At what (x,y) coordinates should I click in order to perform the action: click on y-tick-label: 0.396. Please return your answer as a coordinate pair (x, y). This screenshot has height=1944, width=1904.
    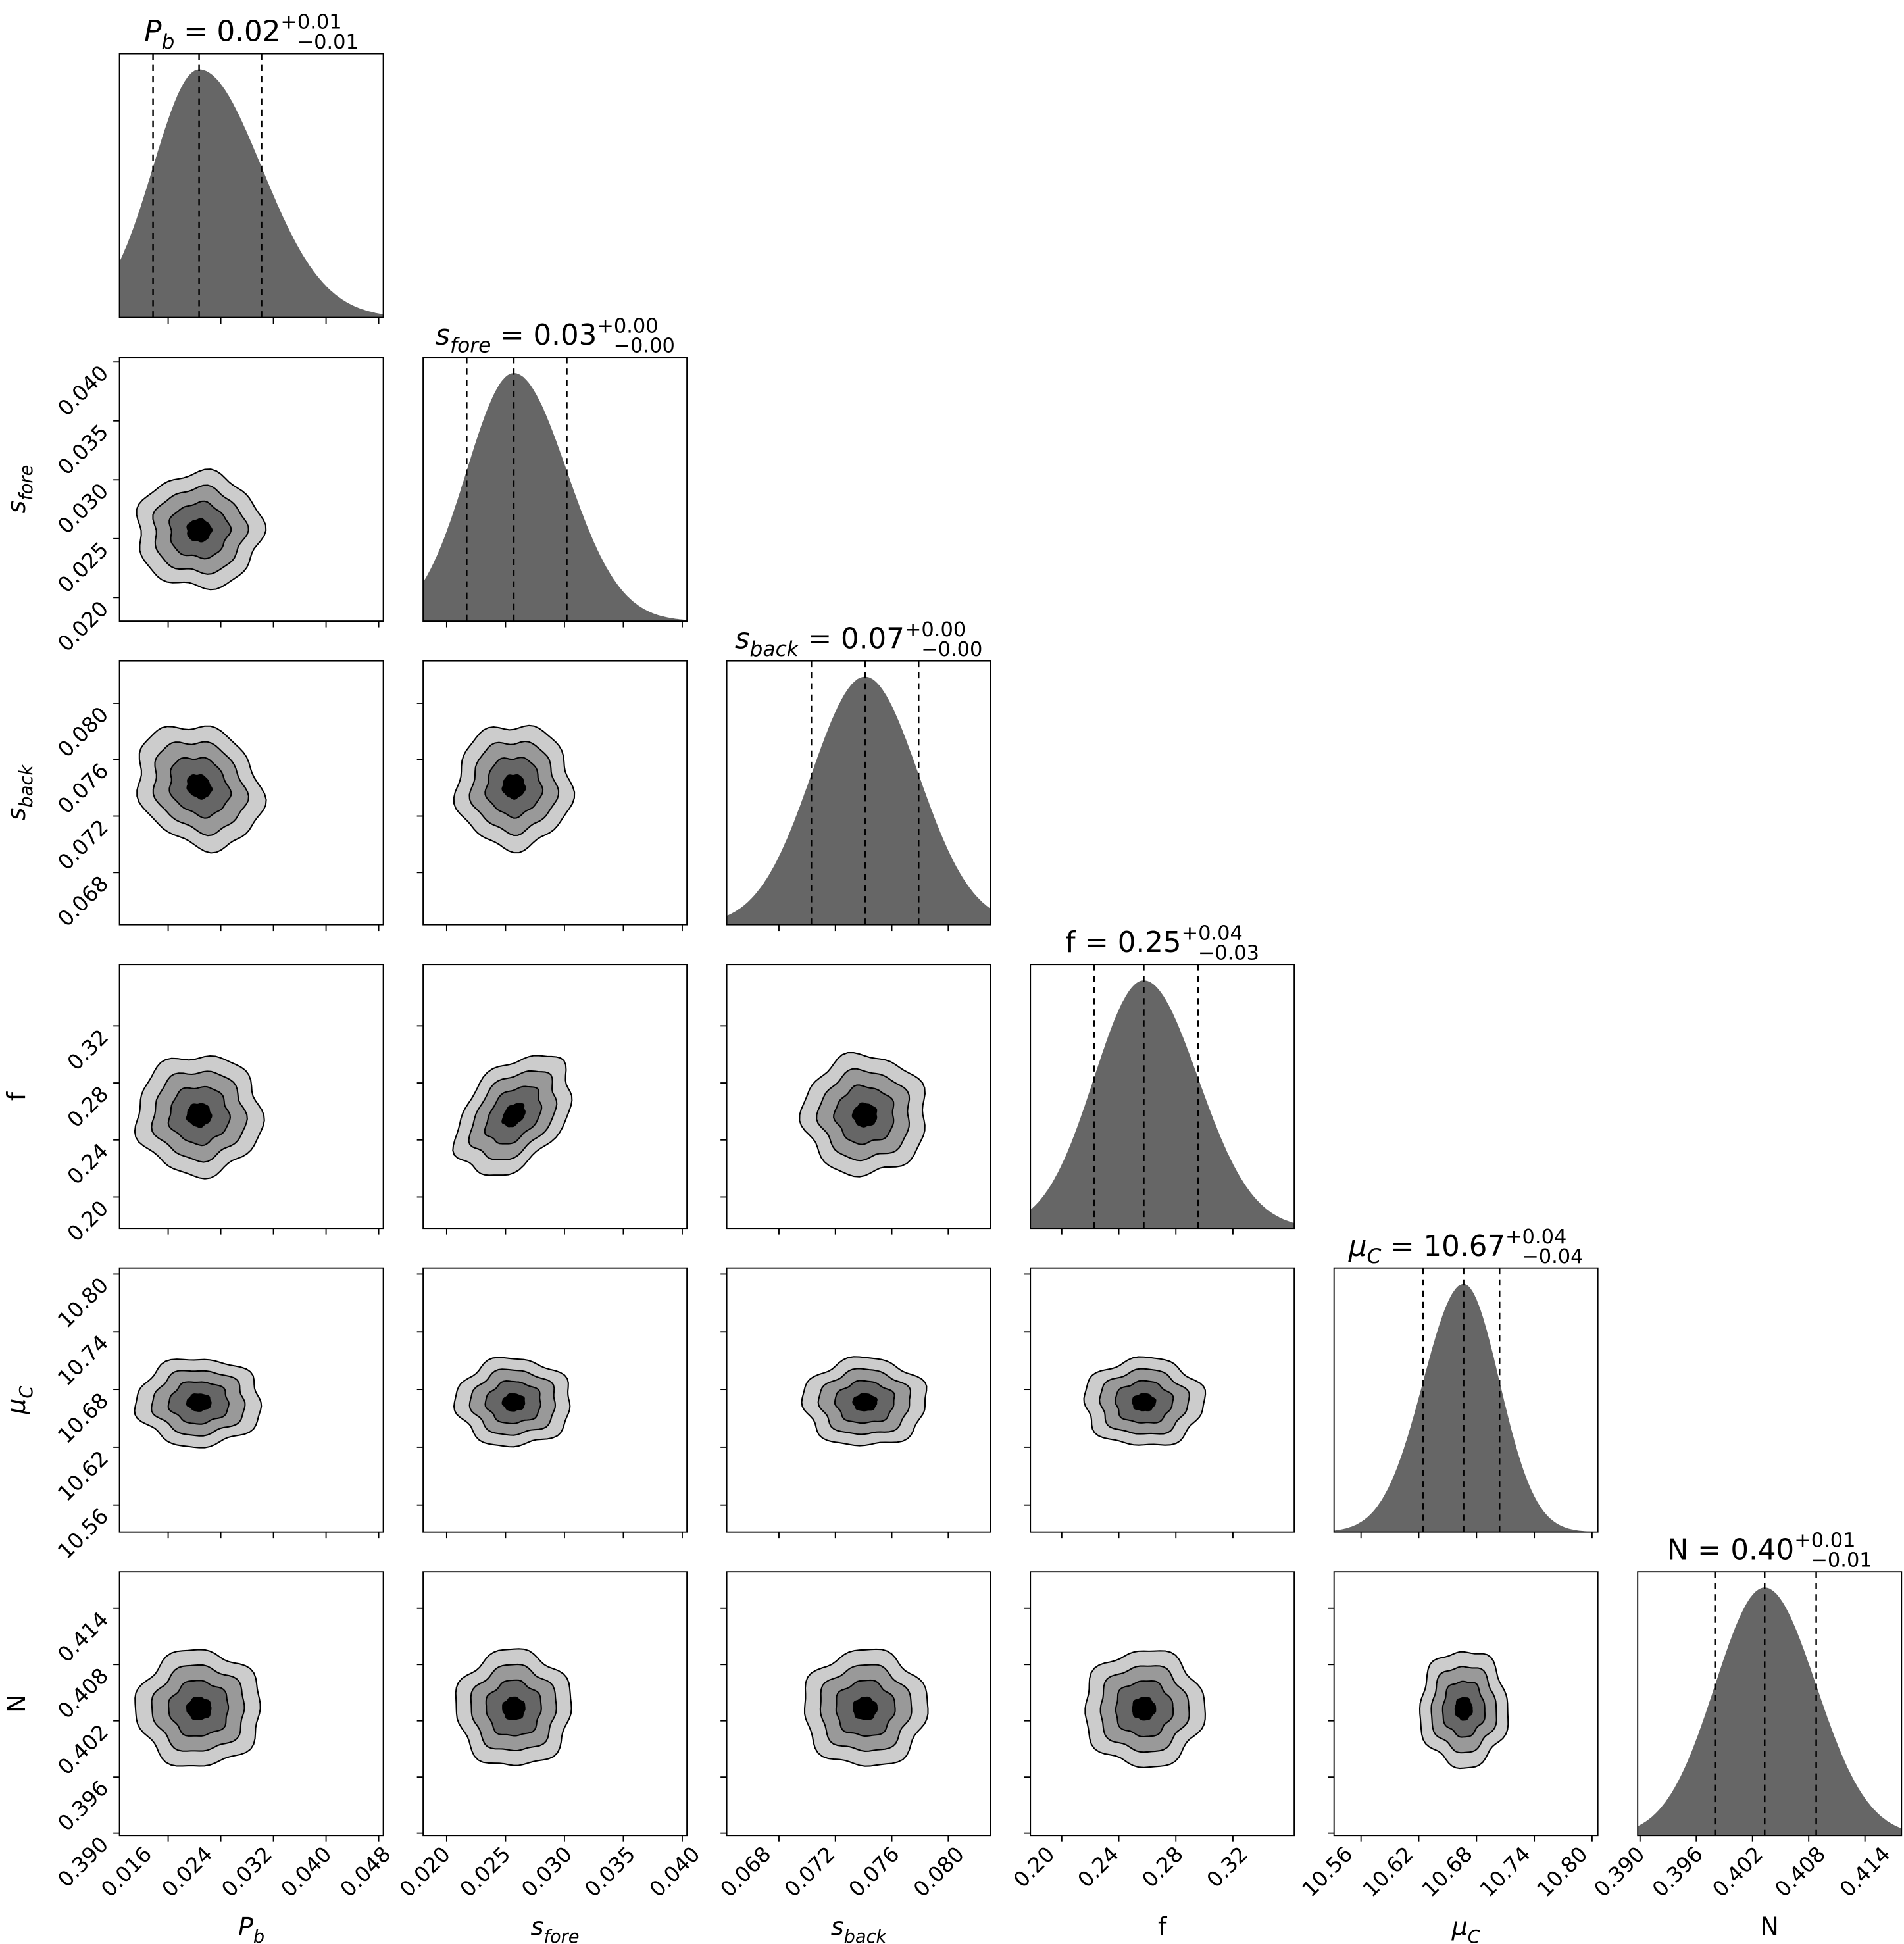
    Looking at the image, I should click on (83, 1806).